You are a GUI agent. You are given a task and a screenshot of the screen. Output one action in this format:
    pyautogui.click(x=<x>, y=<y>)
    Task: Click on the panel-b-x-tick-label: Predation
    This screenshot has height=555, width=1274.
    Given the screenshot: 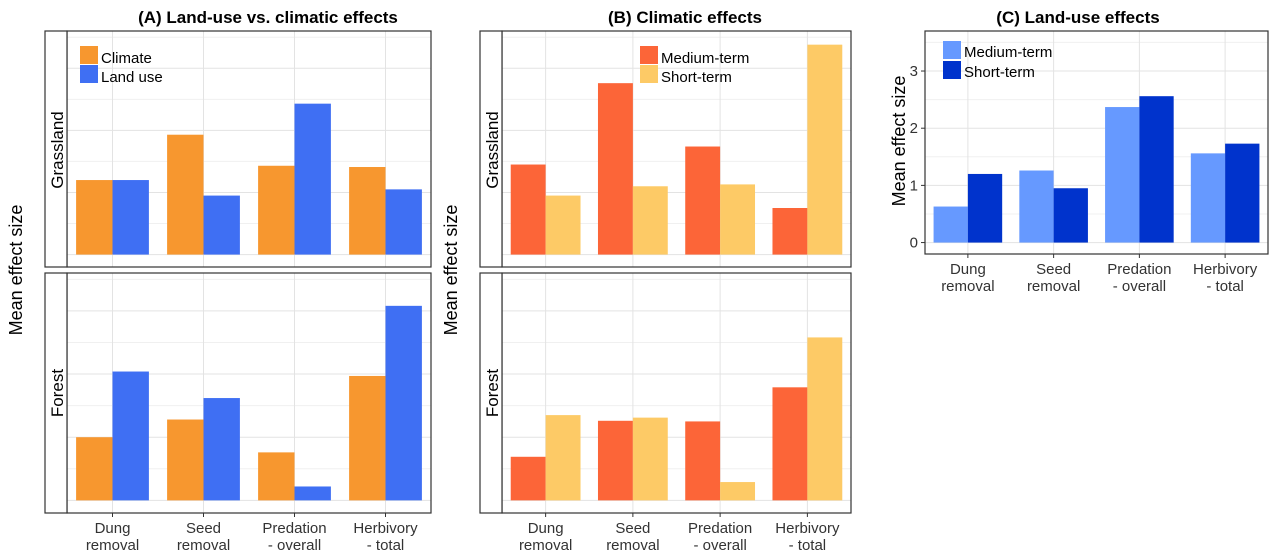 What is the action you would take?
    pyautogui.click(x=720, y=528)
    